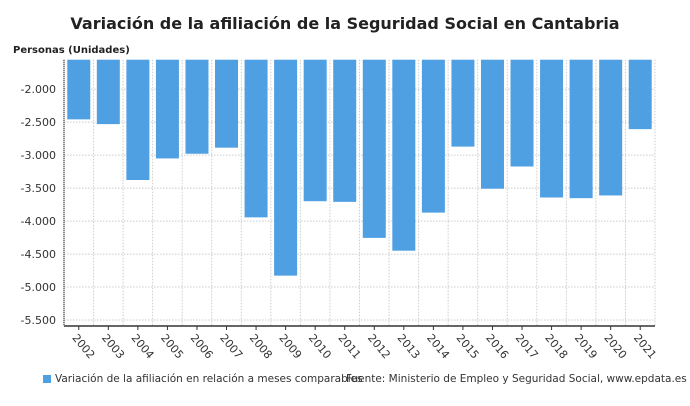 This screenshot has width=690, height=406. Describe the element at coordinates (172, 347) in the screenshot. I see `x-tick-label: 2005` at that location.